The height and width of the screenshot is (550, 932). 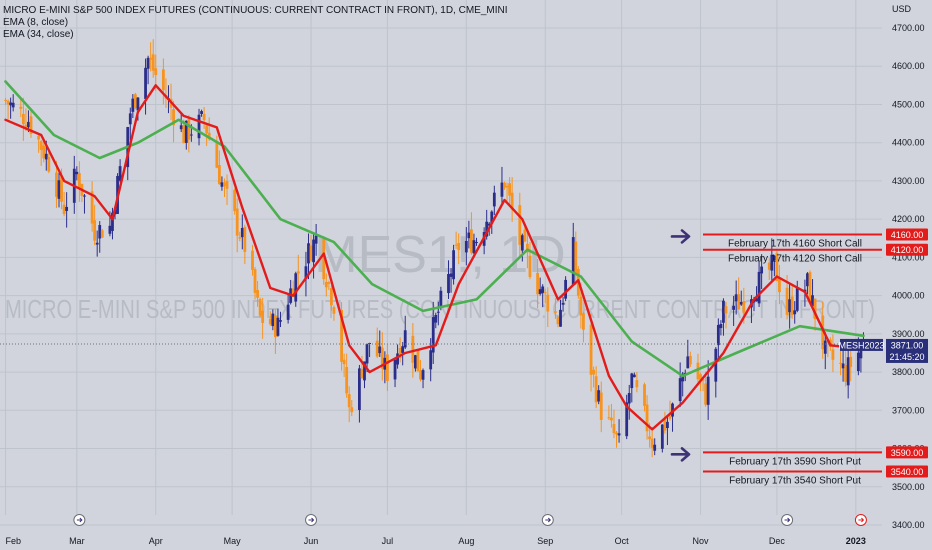 What do you see at coordinates (388, 541) in the screenshot?
I see `time-tick-label: Jul` at bounding box center [388, 541].